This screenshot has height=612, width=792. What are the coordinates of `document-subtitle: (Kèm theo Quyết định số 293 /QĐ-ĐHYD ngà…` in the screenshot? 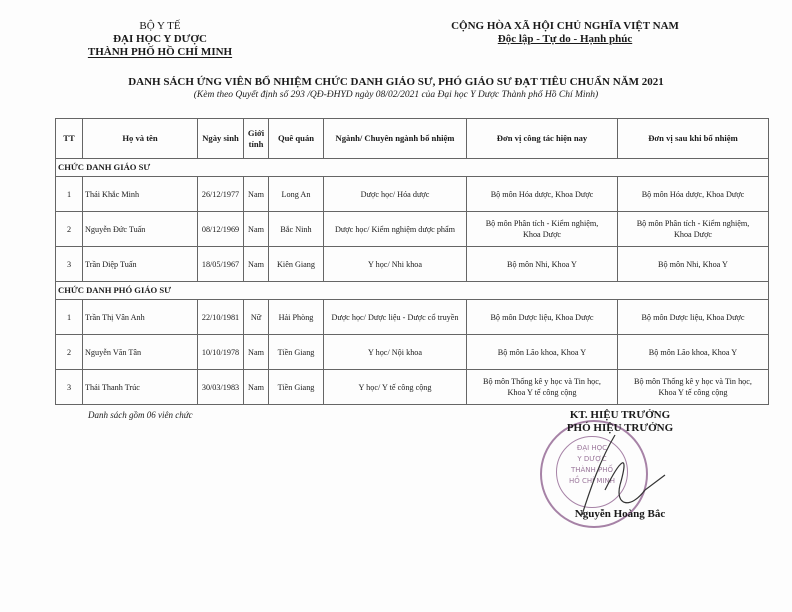 It's located at (396, 95).